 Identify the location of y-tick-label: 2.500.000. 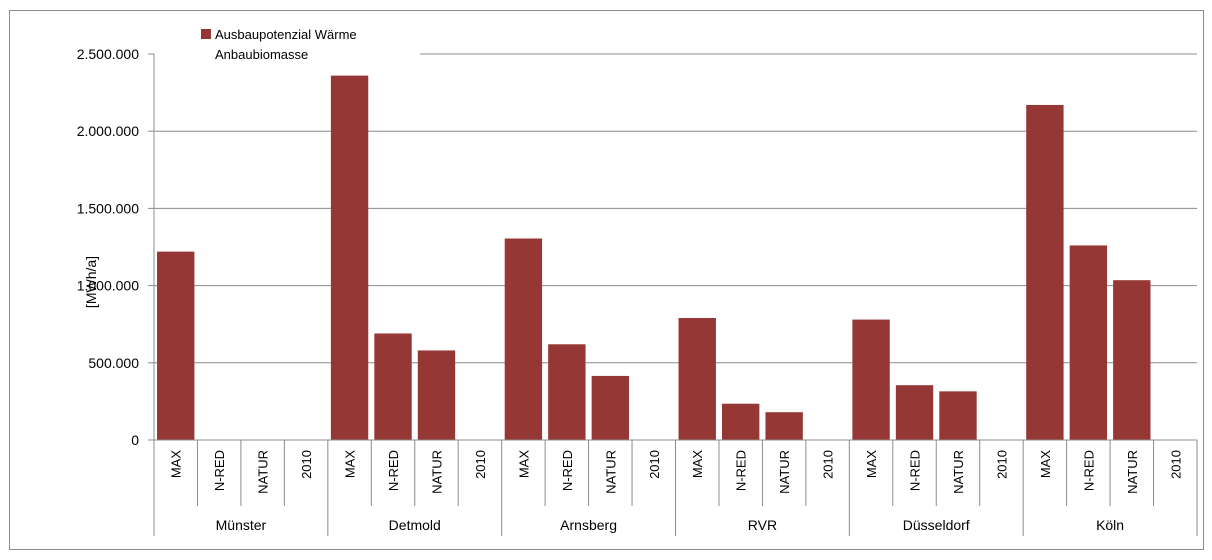
(108, 54).